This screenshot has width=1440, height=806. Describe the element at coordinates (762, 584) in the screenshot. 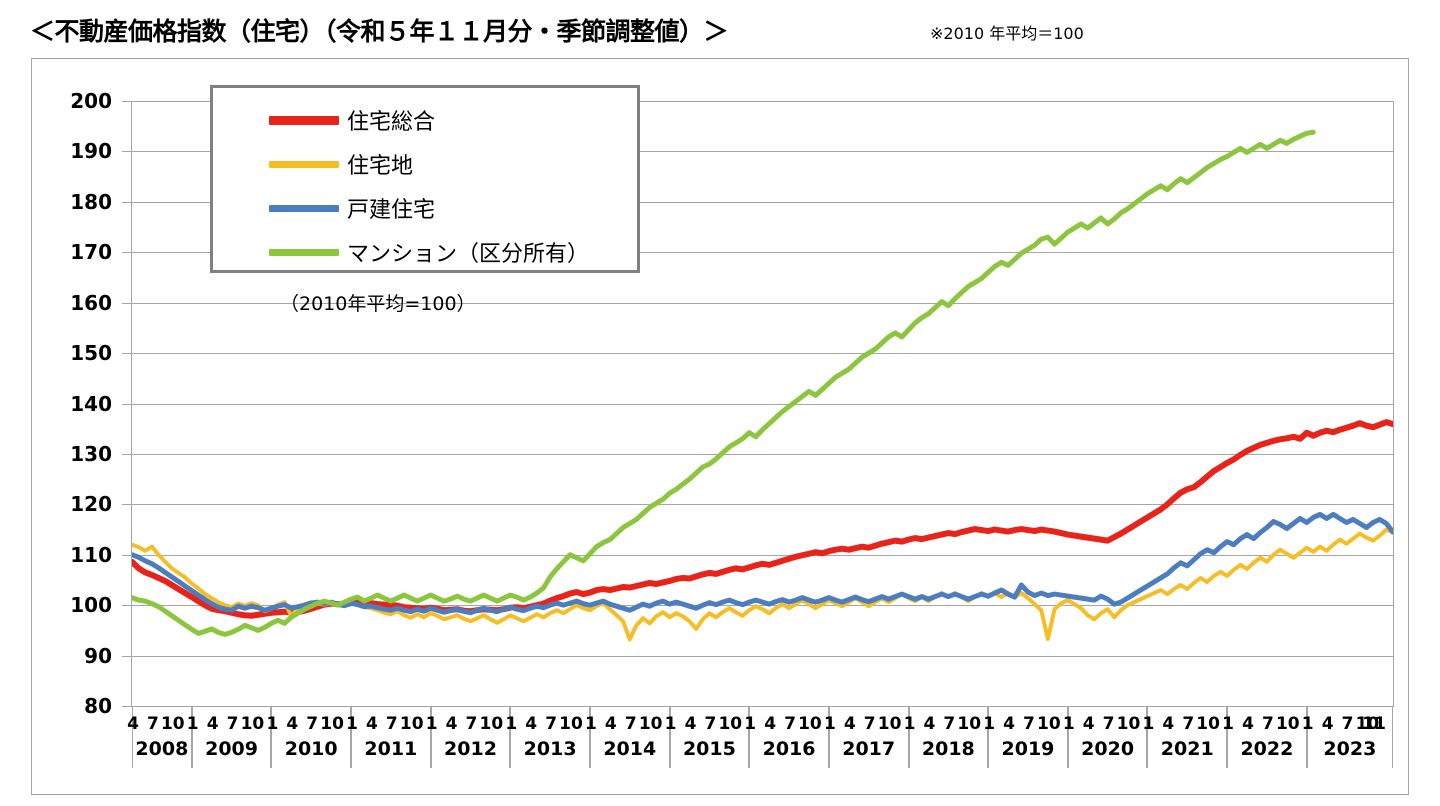

I see `series-line` at that location.